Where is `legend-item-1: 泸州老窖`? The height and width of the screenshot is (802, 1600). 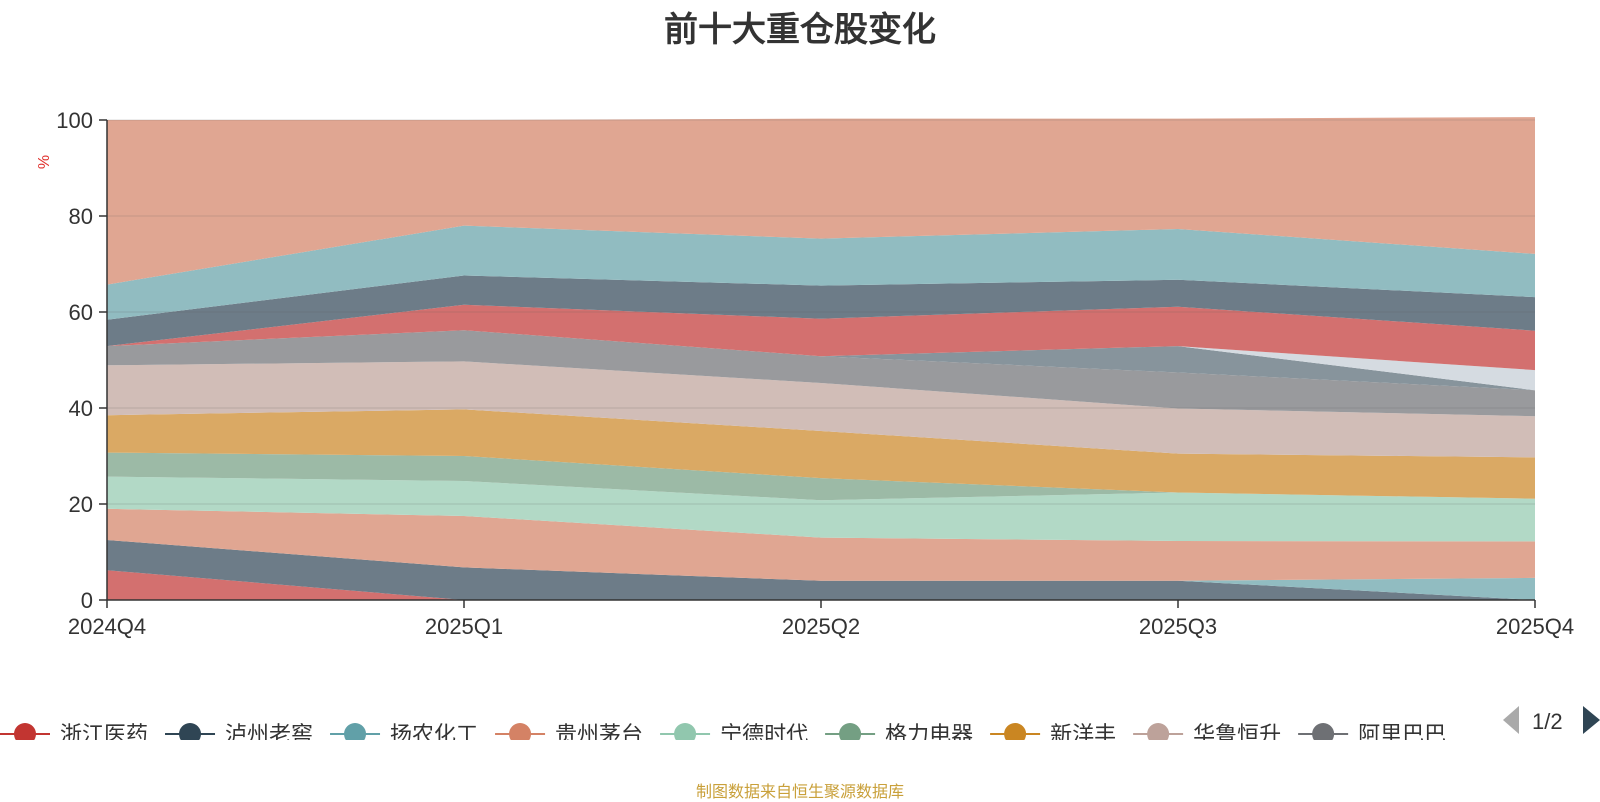
legend-item-1: 泸州老窖 is located at coordinates (239, 735).